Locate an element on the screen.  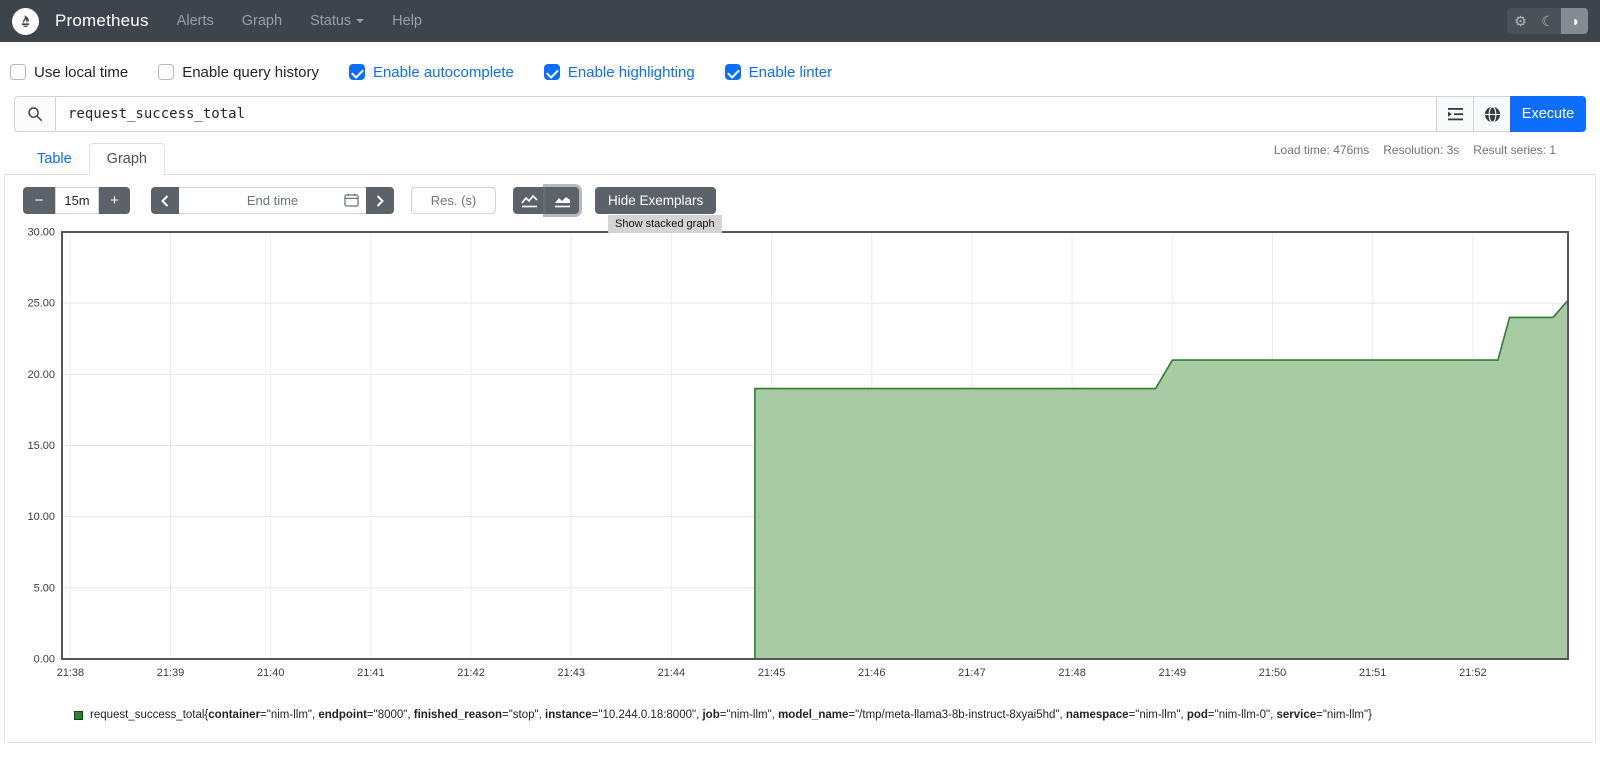
range-input is located at coordinates (77, 200).